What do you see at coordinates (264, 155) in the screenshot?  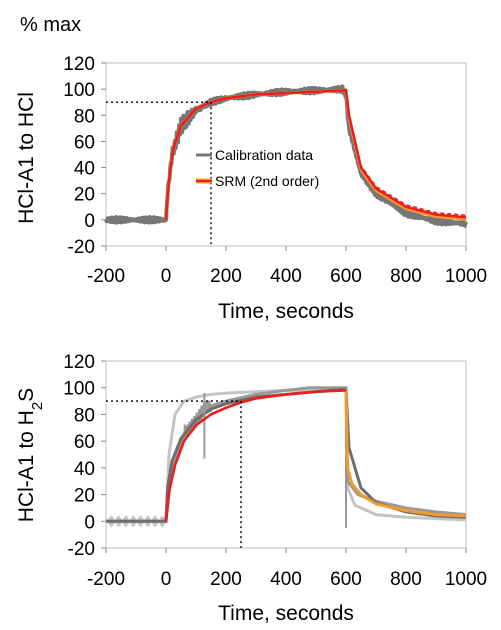 I see `legend-label-calibration: Calibration data` at bounding box center [264, 155].